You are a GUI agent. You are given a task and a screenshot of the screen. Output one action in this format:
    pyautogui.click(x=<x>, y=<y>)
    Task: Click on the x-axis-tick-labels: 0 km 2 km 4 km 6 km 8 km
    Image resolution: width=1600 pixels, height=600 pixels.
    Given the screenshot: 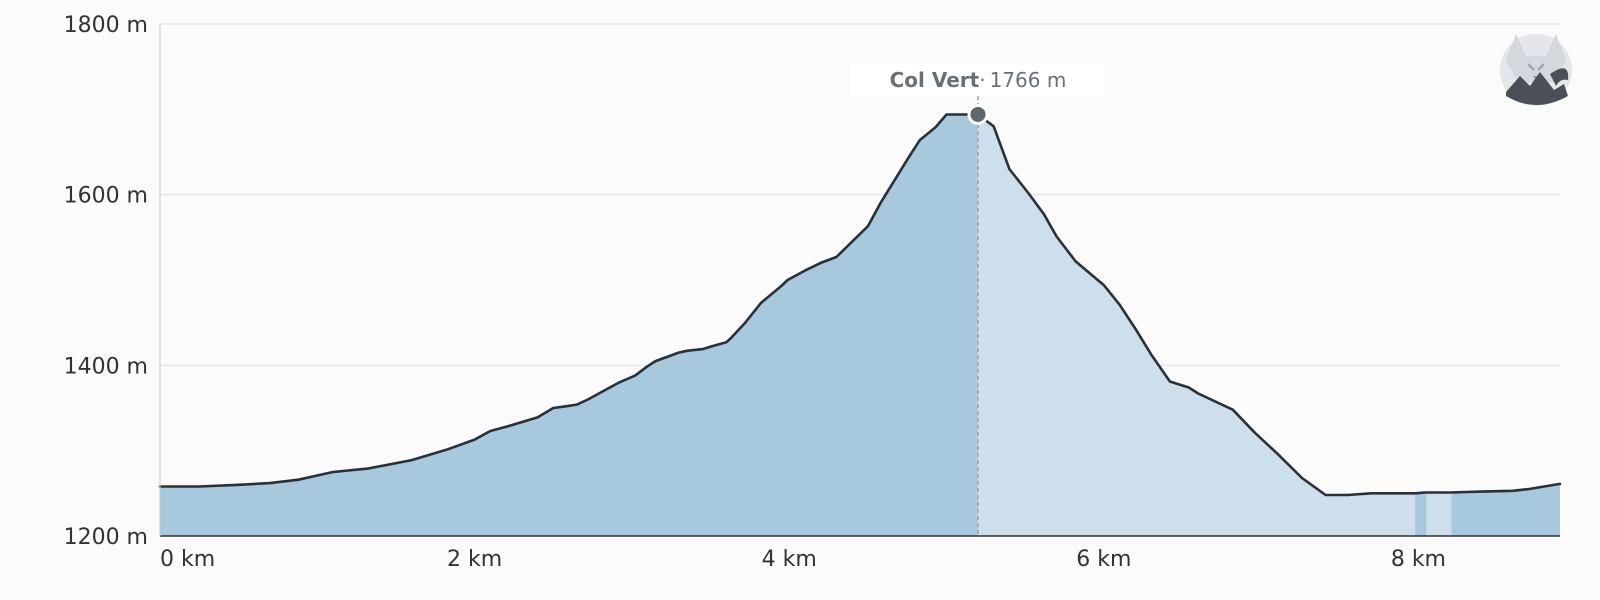 What is the action you would take?
    pyautogui.click(x=803, y=559)
    